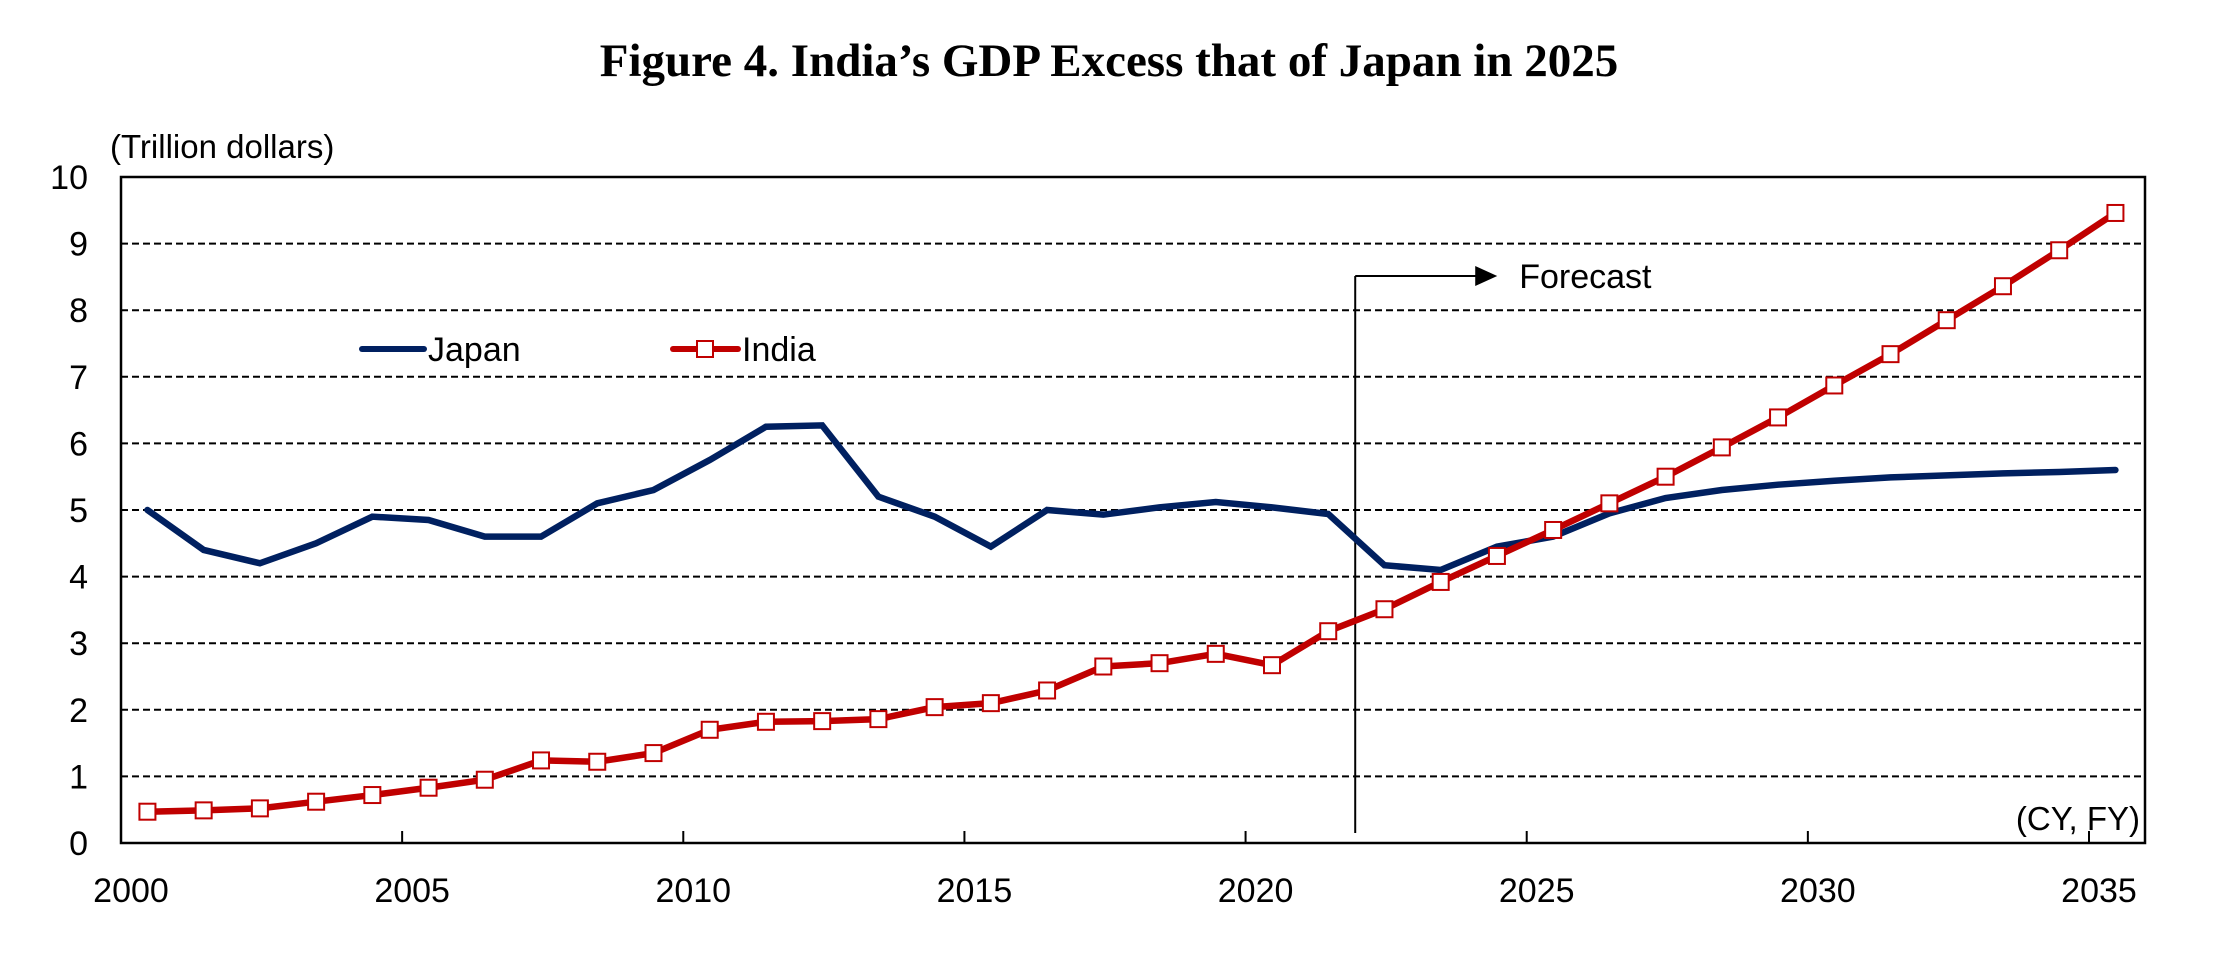 The height and width of the screenshot is (962, 2218). I want to click on forecast-arrowhead-icon, so click(1486, 276).